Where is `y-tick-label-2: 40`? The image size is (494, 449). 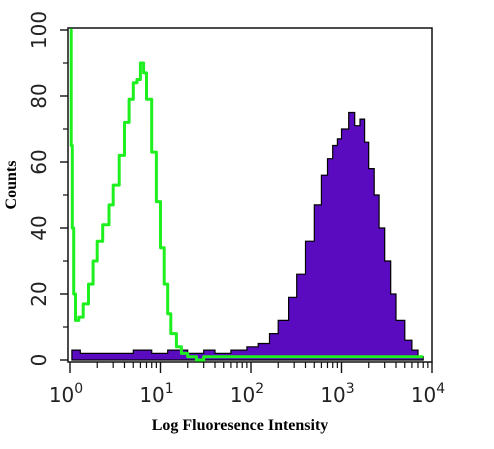 y-tick-label-2: 40 is located at coordinates (39, 227).